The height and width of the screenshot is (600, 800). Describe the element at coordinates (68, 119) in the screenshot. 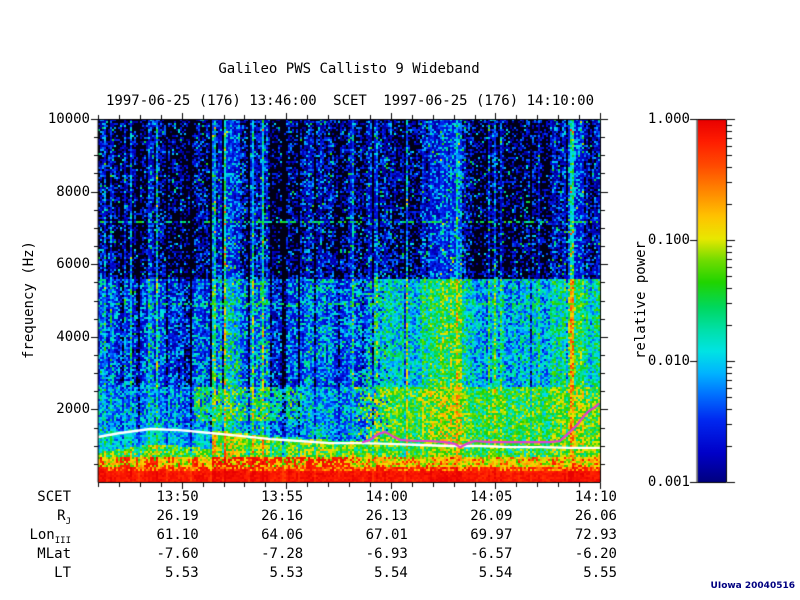

I see `y-tick-label: 10000` at that location.